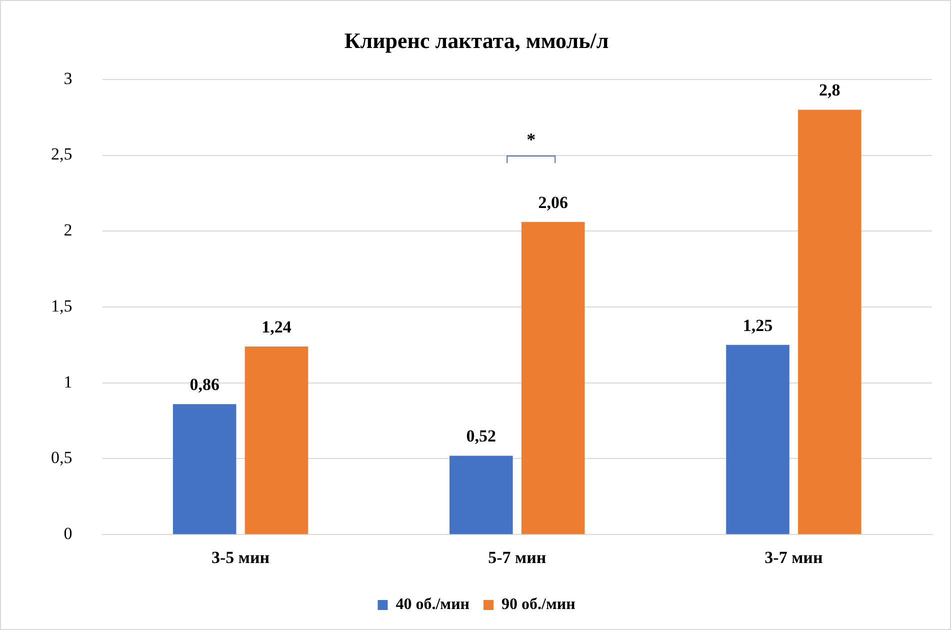  What do you see at coordinates (277, 326) in the screenshot?
I see `data-label: 1,24` at bounding box center [277, 326].